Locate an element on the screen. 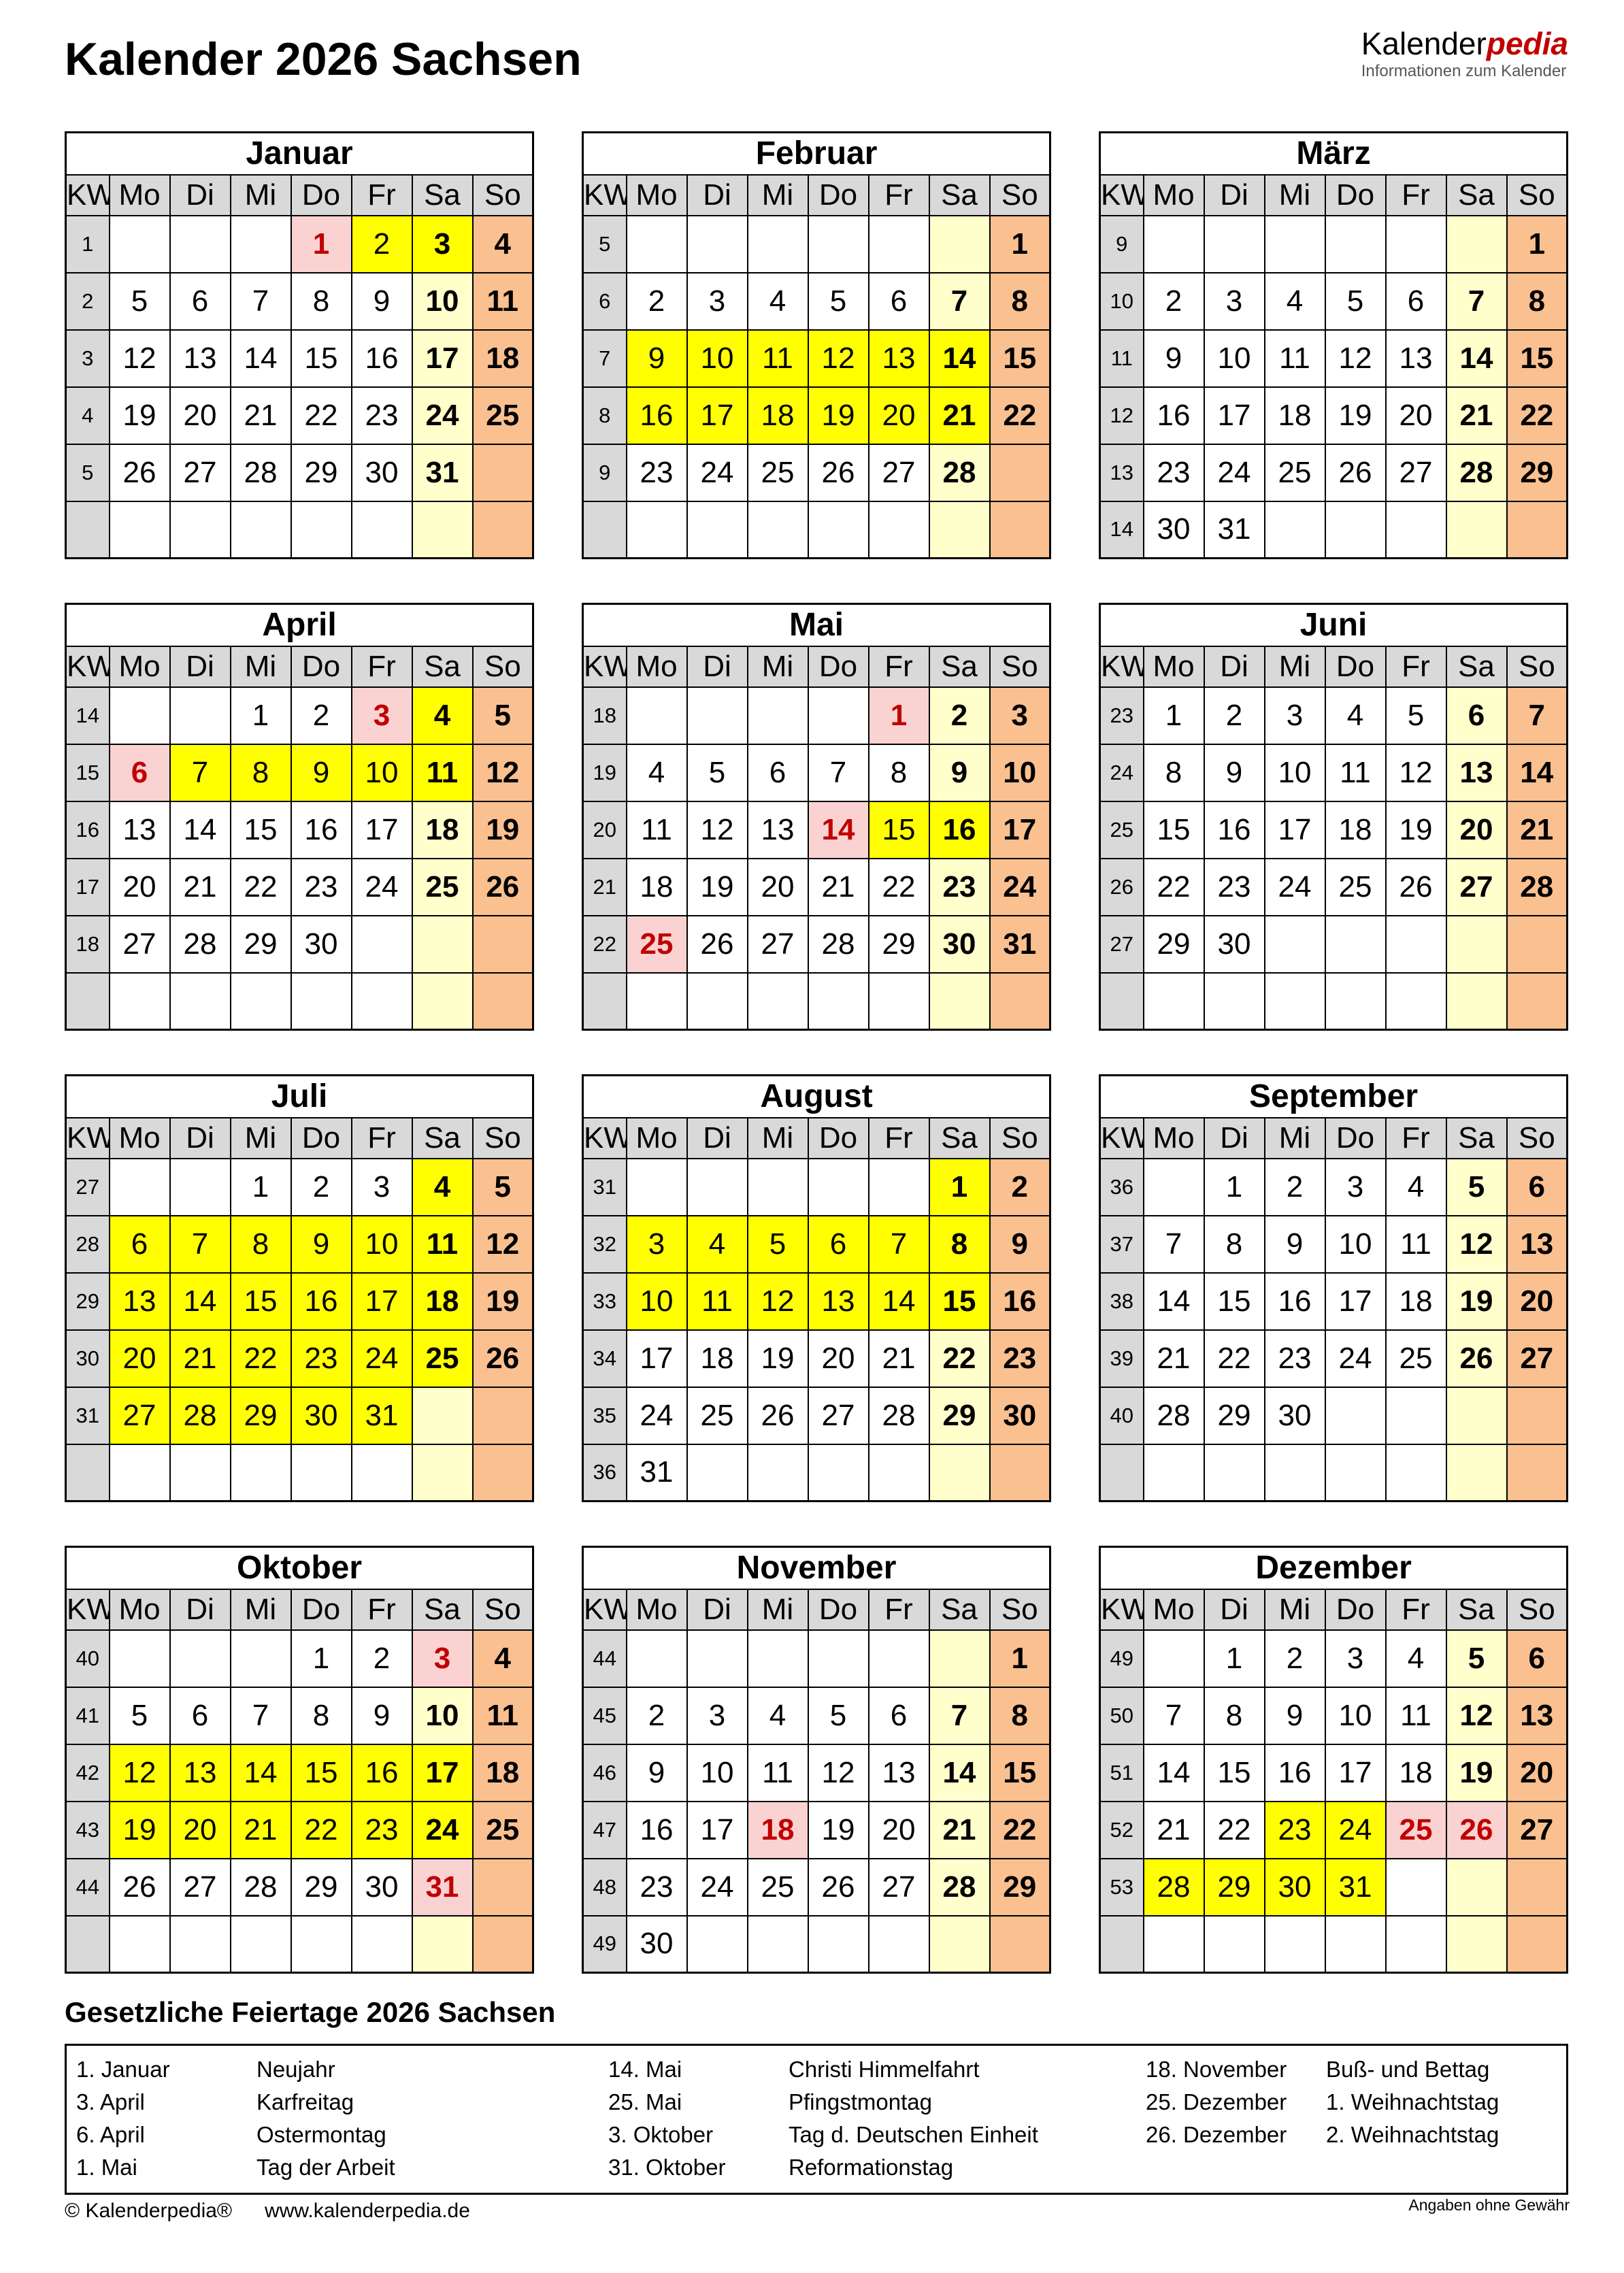 This screenshot has height=2273, width=1624. kw-cell: 10 is located at coordinates (1121, 301).